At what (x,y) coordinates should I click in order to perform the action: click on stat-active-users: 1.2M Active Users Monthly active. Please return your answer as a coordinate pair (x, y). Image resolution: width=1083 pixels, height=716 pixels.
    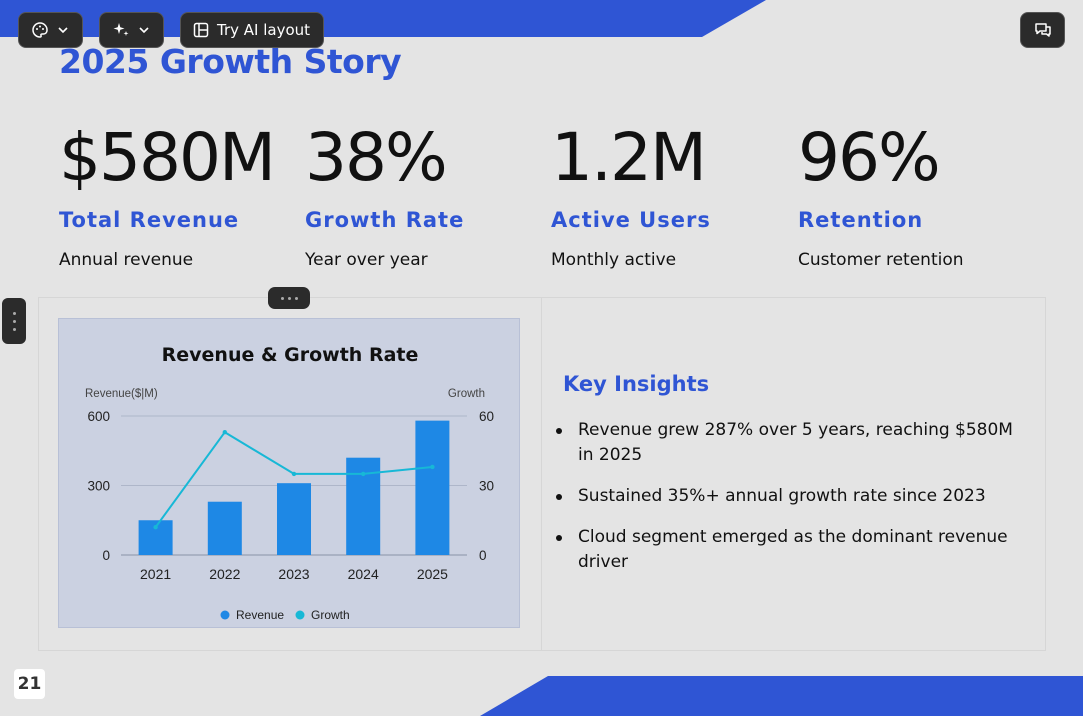
    Looking at the image, I should click on (671, 194).